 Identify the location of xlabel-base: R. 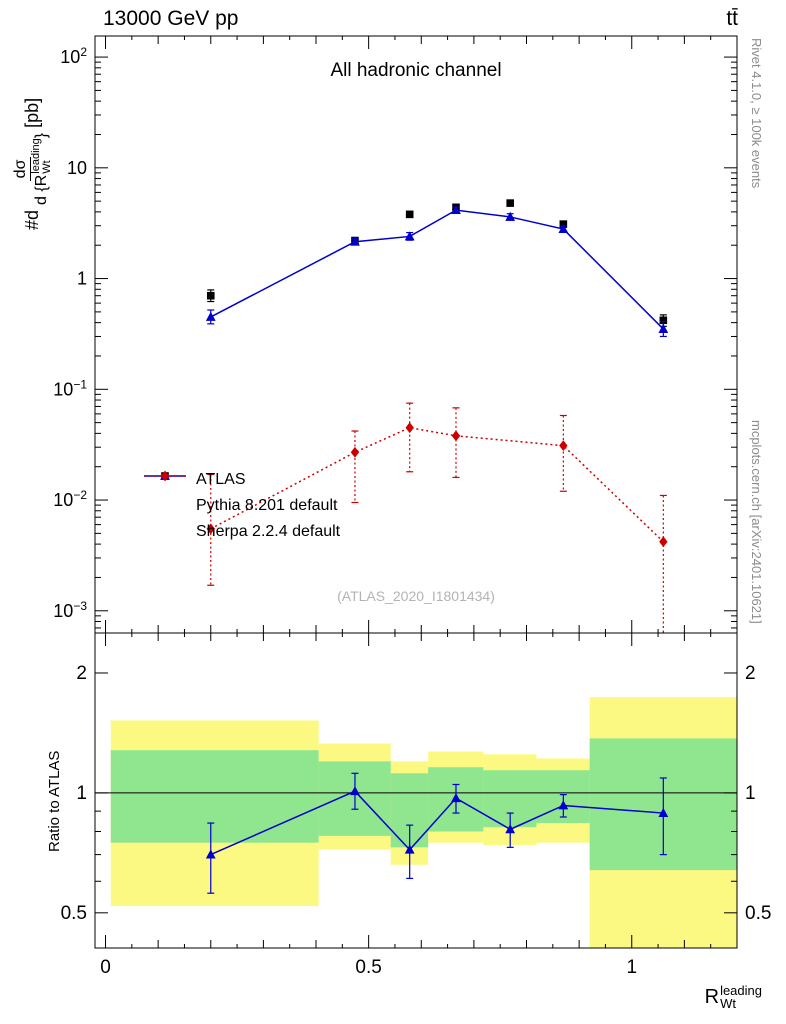
(712, 996).